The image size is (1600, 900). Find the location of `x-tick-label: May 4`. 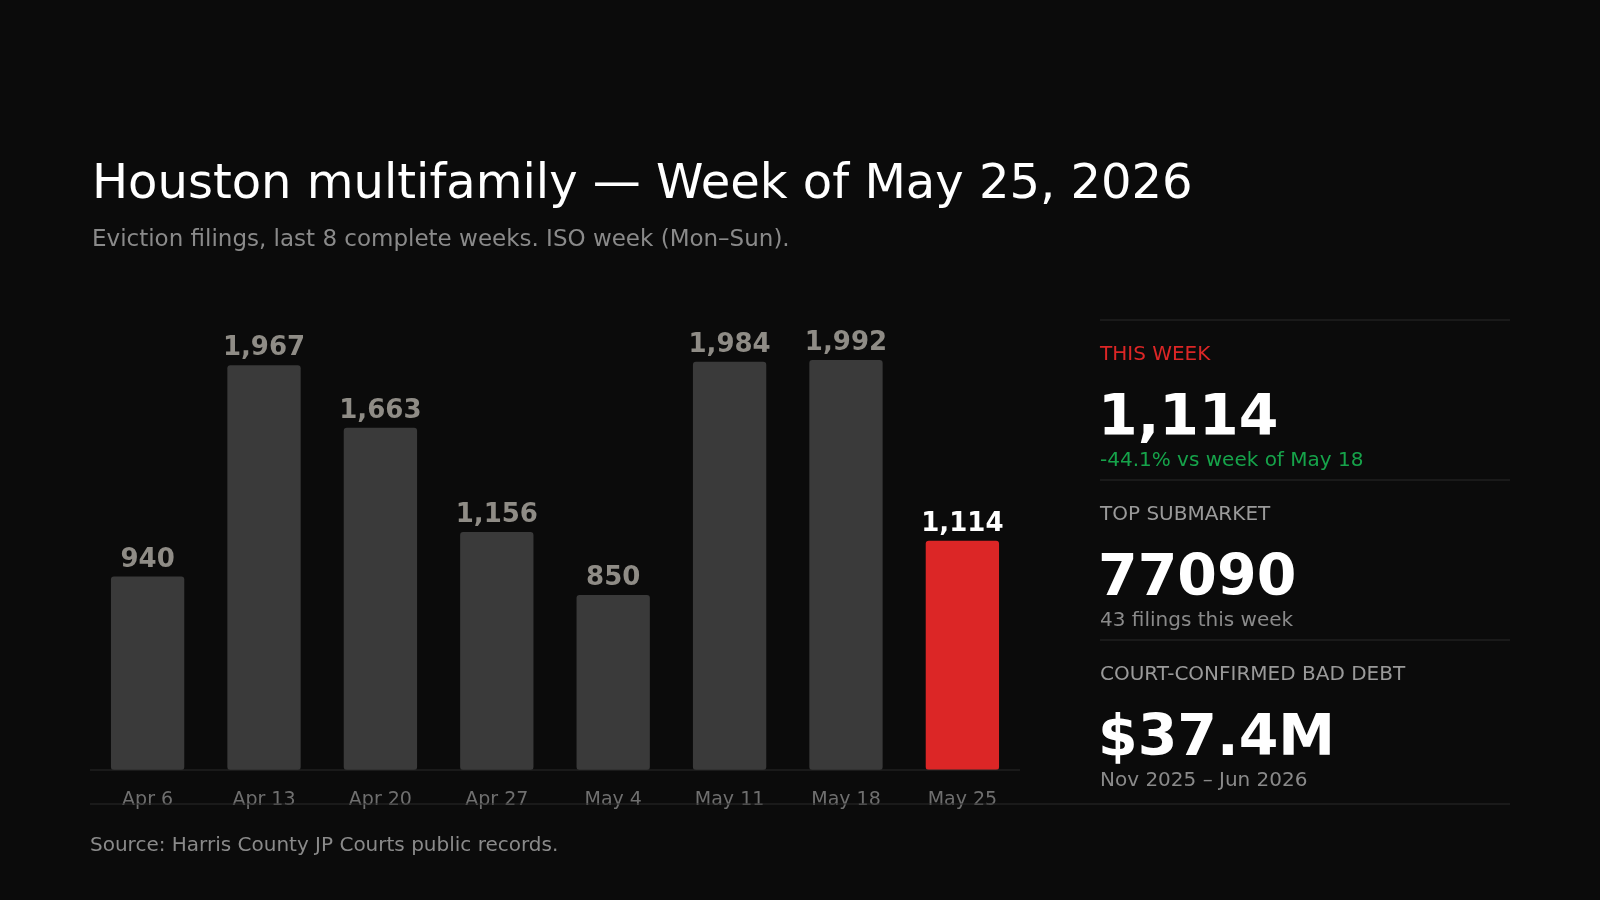

x-tick-label: May 4 is located at coordinates (613, 798).